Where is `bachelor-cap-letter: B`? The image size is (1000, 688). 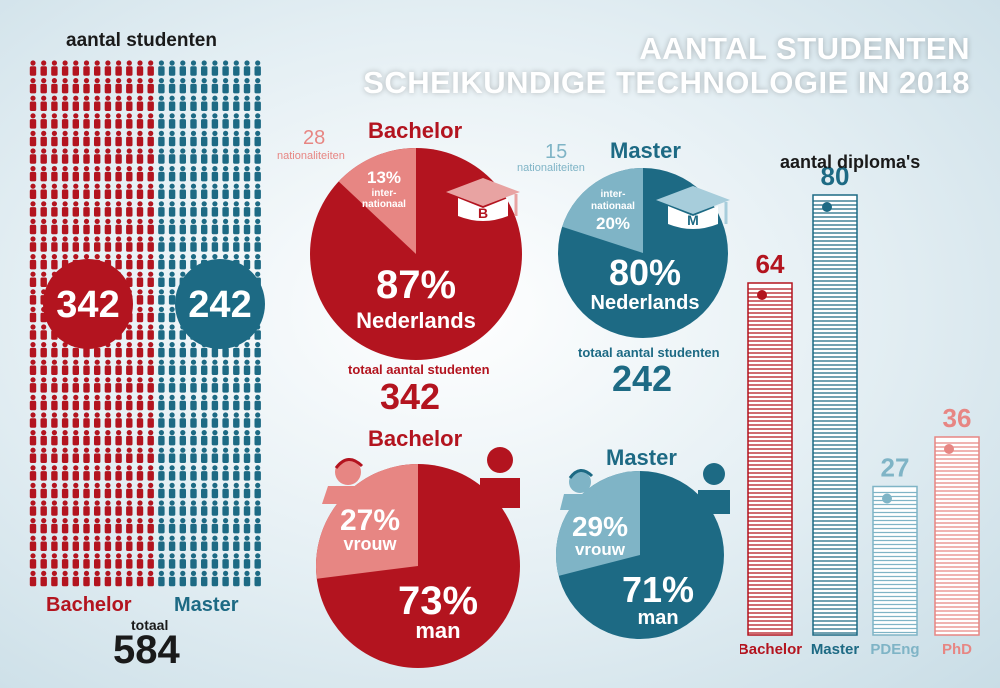 bachelor-cap-letter: B is located at coordinates (483, 213).